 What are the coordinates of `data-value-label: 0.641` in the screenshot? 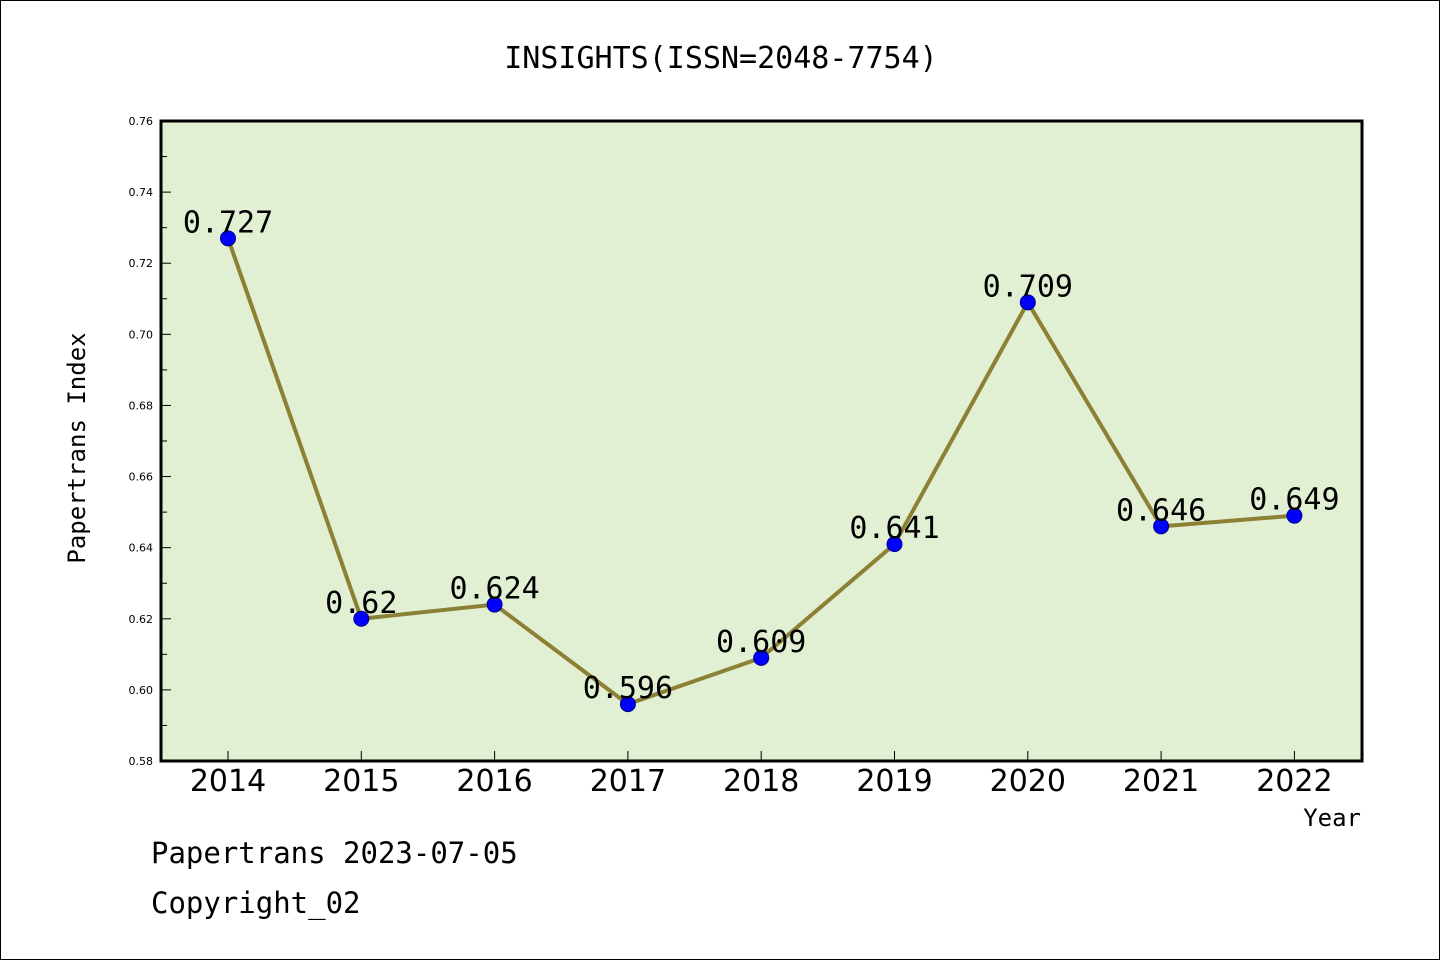 It's located at (894, 528).